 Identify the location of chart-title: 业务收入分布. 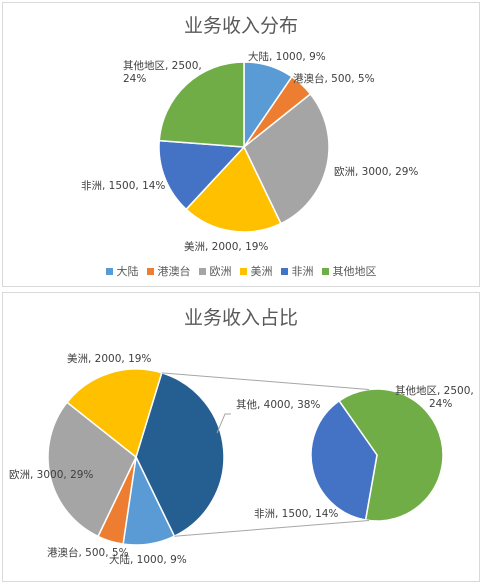
(240, 26).